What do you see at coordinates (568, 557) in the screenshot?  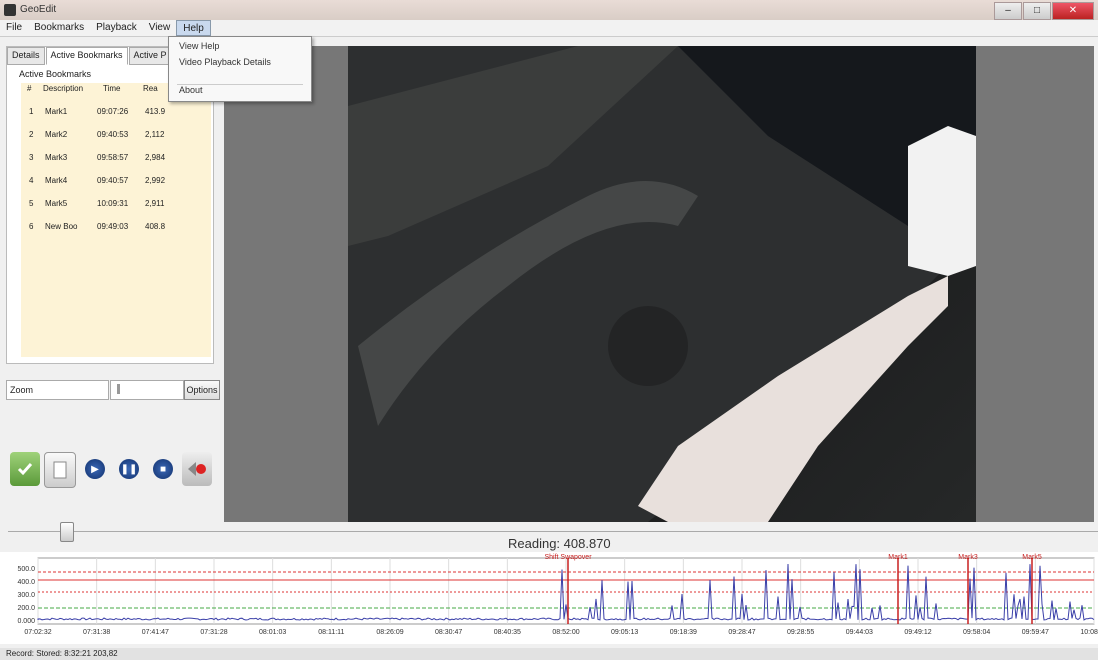 I see `bookmark-label: Shift Swapover` at bounding box center [568, 557].